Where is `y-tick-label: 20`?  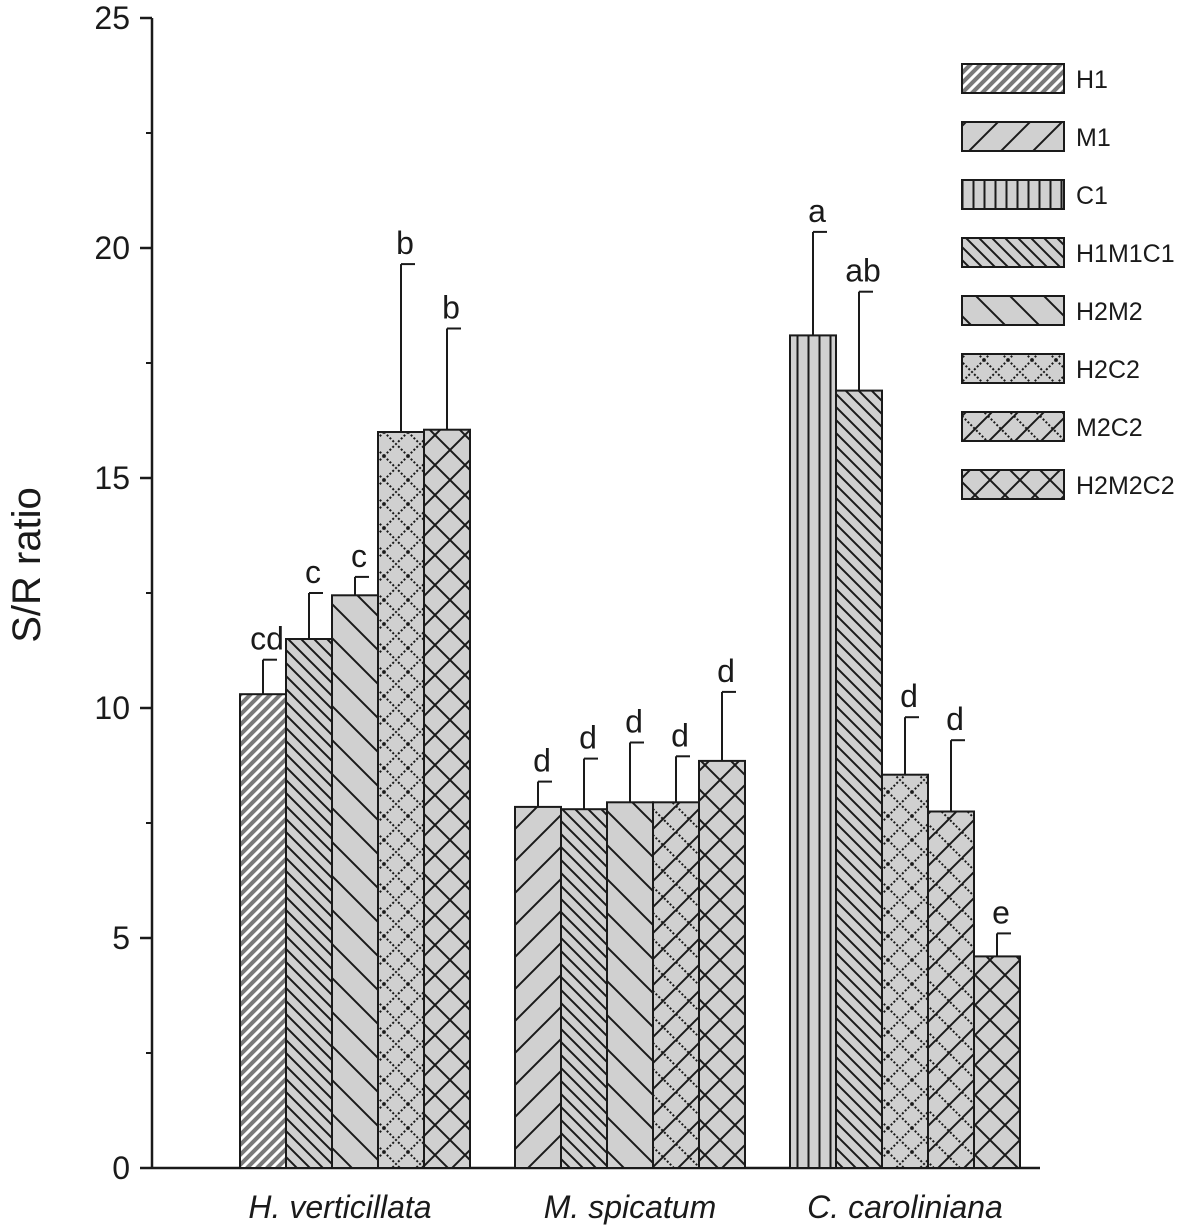
y-tick-label: 20 is located at coordinates (112, 248).